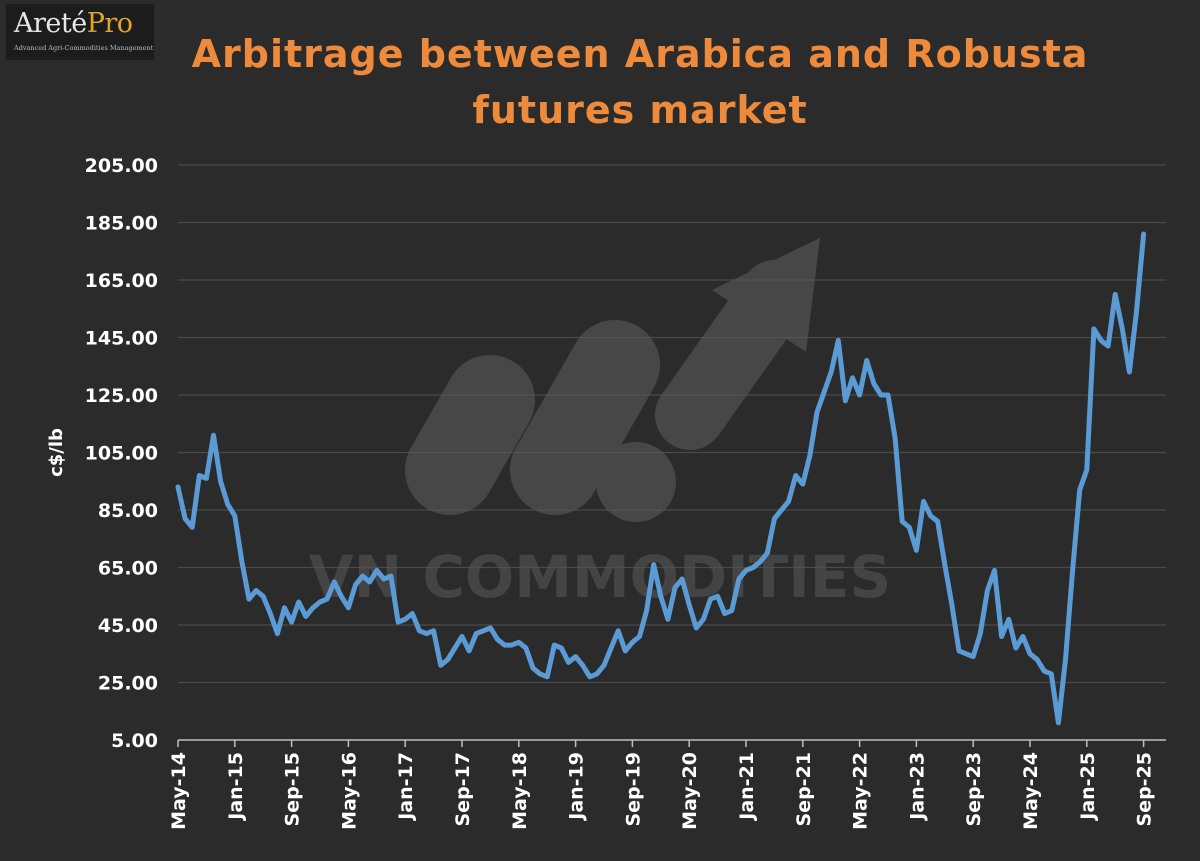 Image resolution: width=1200 pixels, height=861 pixels. I want to click on brand-logo-wordmark: AretéPro, so click(73, 23).